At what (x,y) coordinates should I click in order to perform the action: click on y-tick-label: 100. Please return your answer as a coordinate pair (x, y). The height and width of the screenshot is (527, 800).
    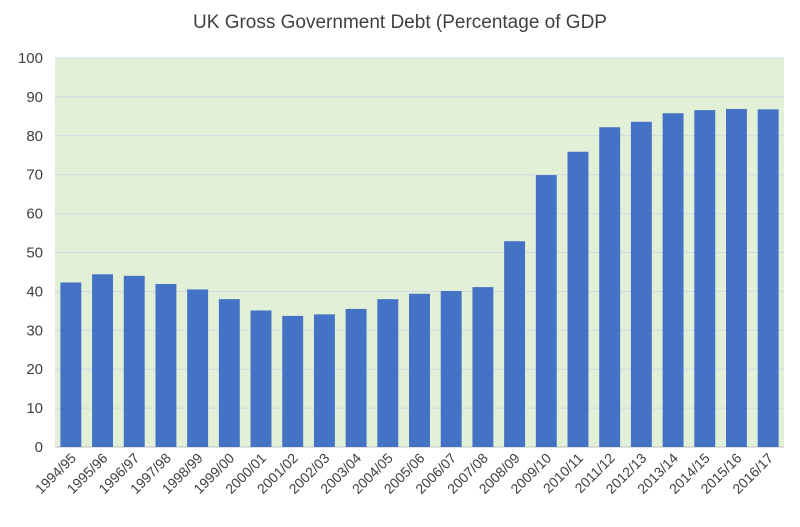
    Looking at the image, I should click on (30, 58).